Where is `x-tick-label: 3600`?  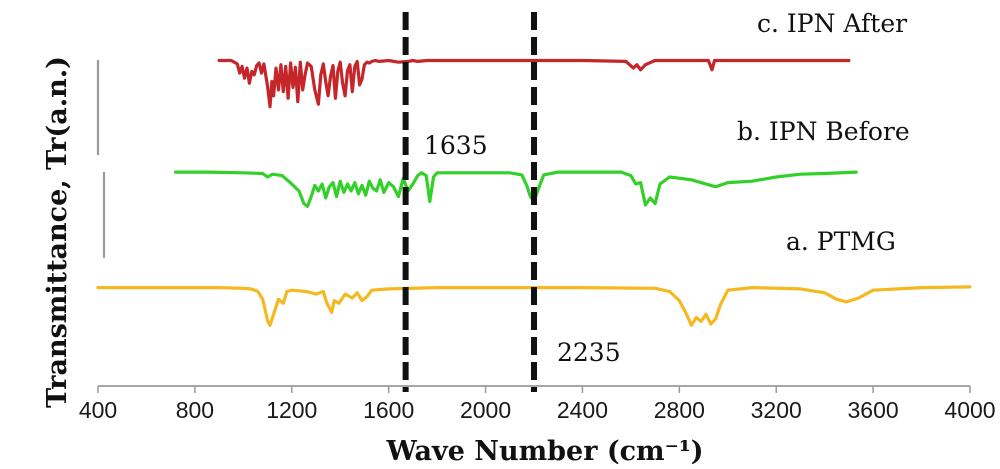
x-tick-label: 3600 is located at coordinates (873, 410).